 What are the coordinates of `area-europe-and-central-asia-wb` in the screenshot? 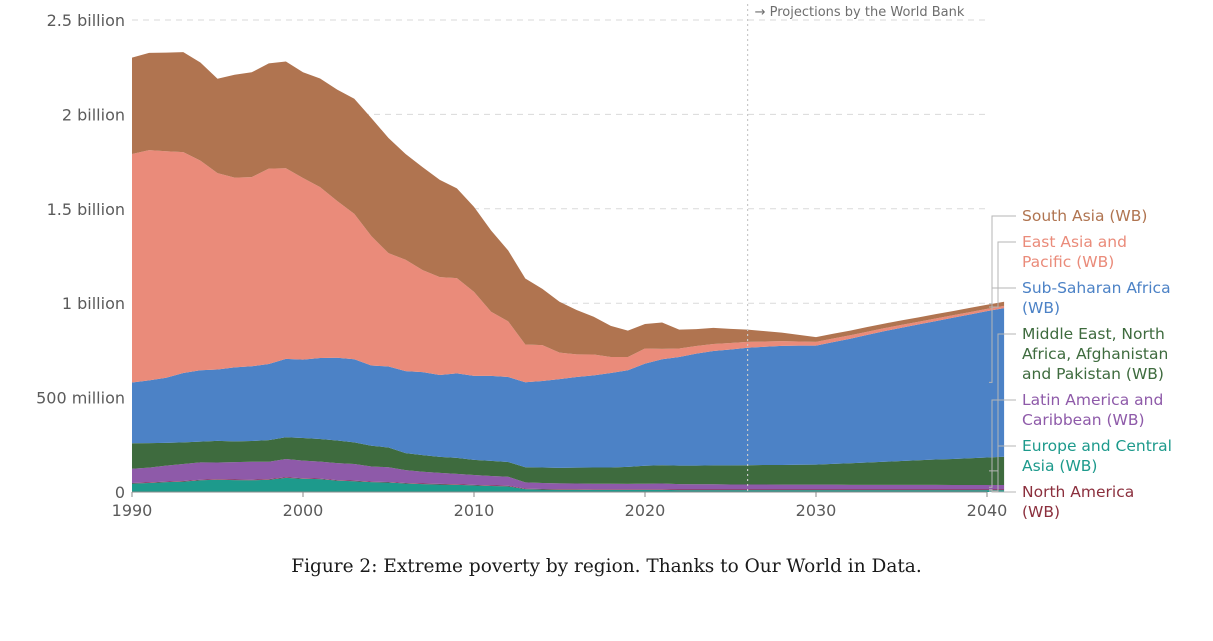 It's located at (568, 484).